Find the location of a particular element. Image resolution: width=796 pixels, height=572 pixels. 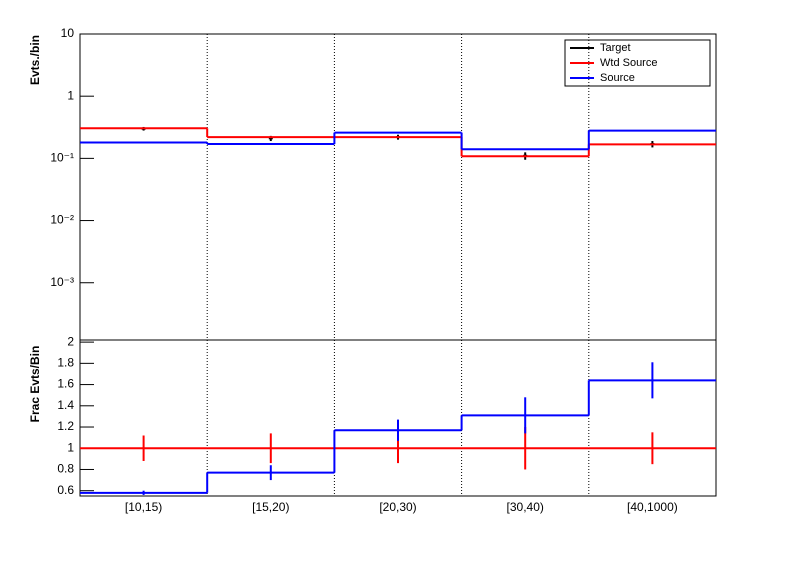

y-axis-title: Frac Evts/Bin is located at coordinates (35, 384).